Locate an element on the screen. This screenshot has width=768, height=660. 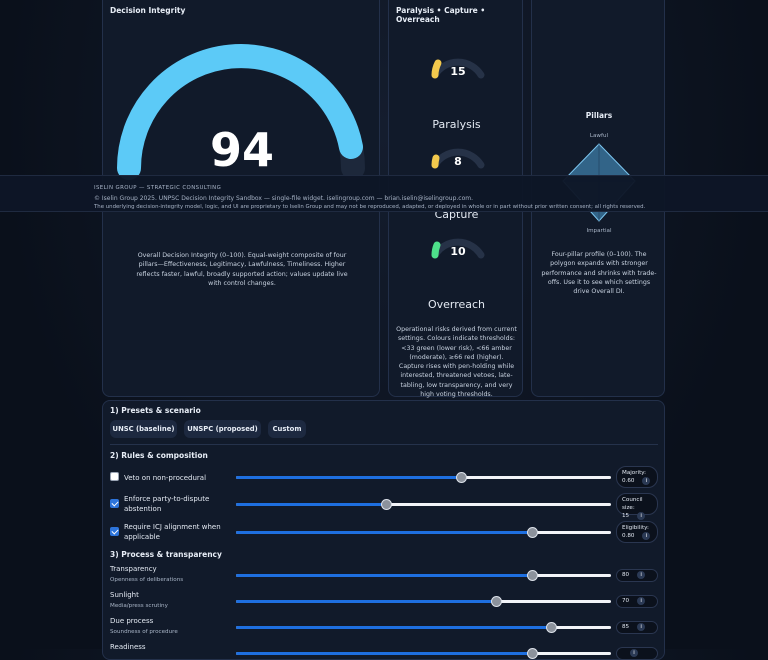
gauge-value: 15 is located at coordinates (458, 71).